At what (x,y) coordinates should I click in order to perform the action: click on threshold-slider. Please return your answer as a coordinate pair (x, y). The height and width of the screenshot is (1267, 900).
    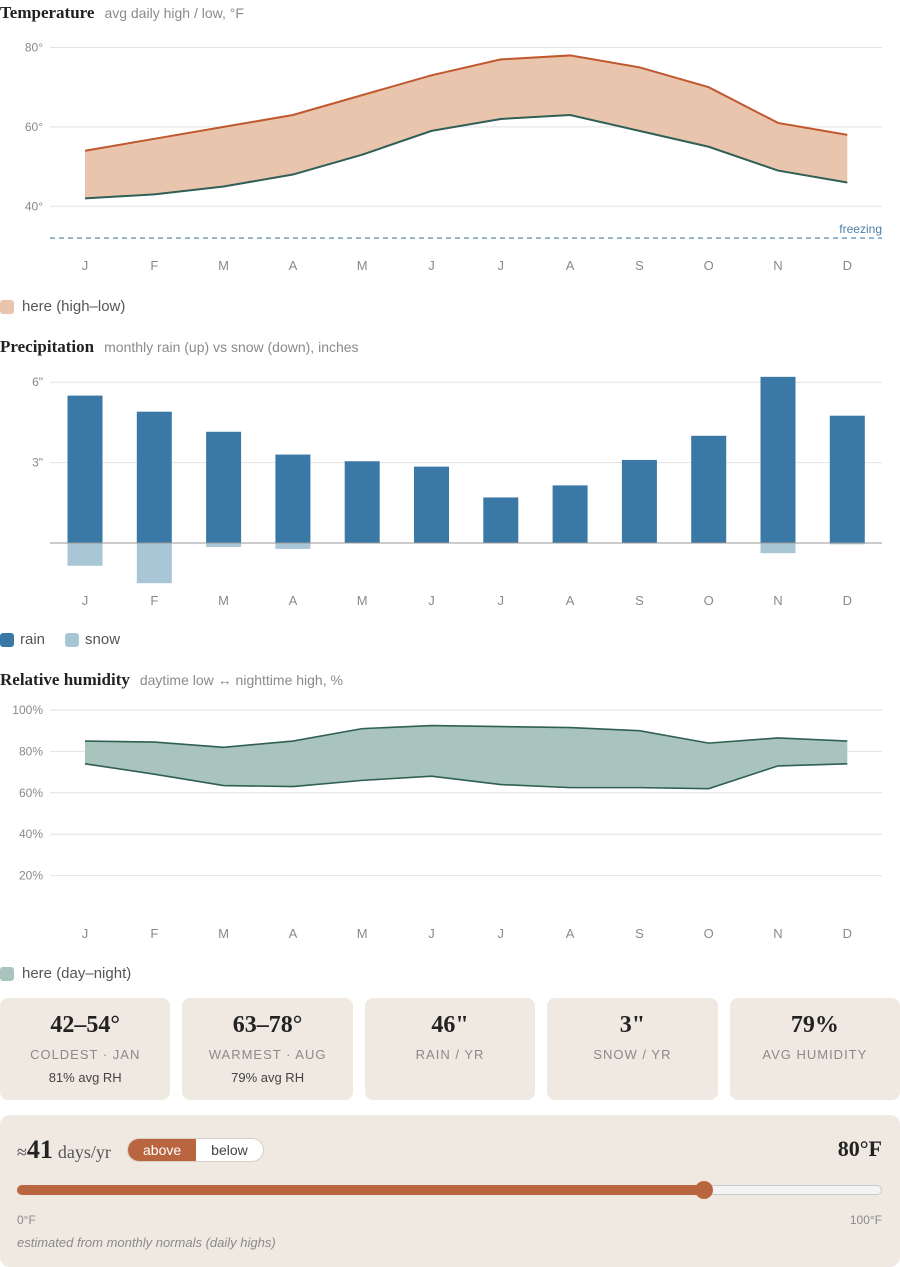
    Looking at the image, I should click on (449, 1190).